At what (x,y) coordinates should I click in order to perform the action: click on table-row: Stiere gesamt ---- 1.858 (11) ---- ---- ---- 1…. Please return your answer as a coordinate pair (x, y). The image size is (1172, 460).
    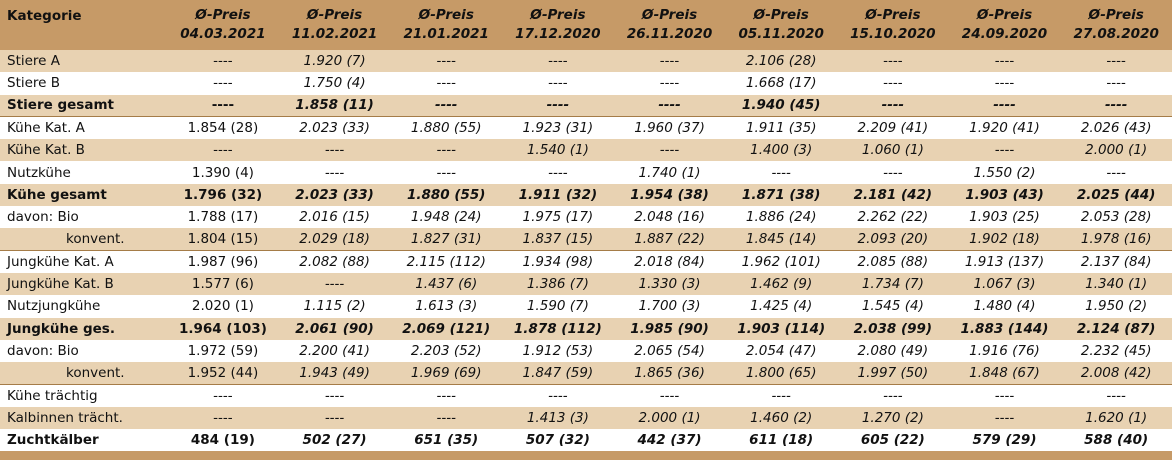
    Looking at the image, I should click on (586, 105).